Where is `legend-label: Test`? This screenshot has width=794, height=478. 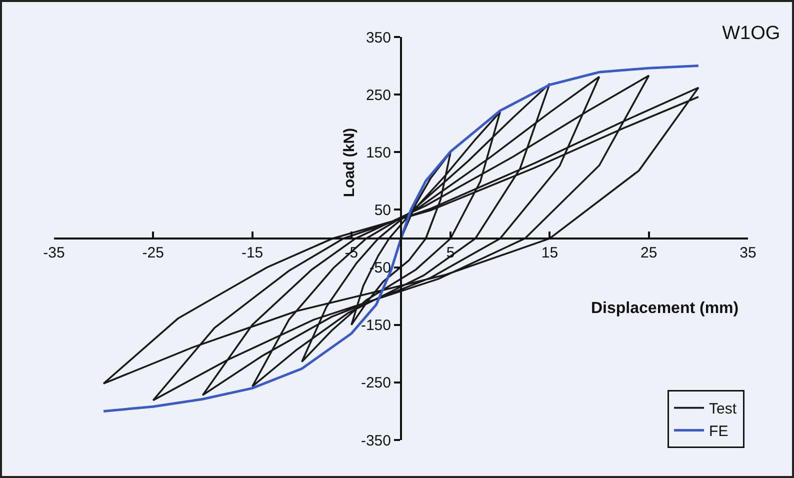
legend-label: Test is located at coordinates (723, 409).